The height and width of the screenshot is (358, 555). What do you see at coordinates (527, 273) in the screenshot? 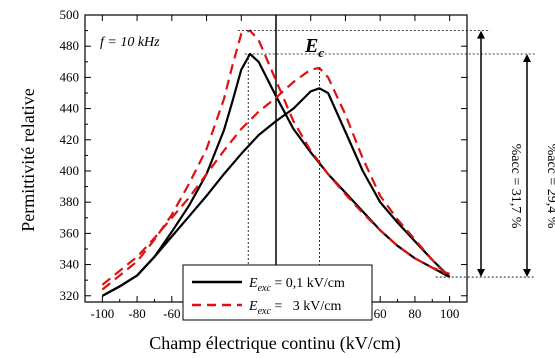
I see `bracket-arrow-2-head-bottom` at bounding box center [527, 273].